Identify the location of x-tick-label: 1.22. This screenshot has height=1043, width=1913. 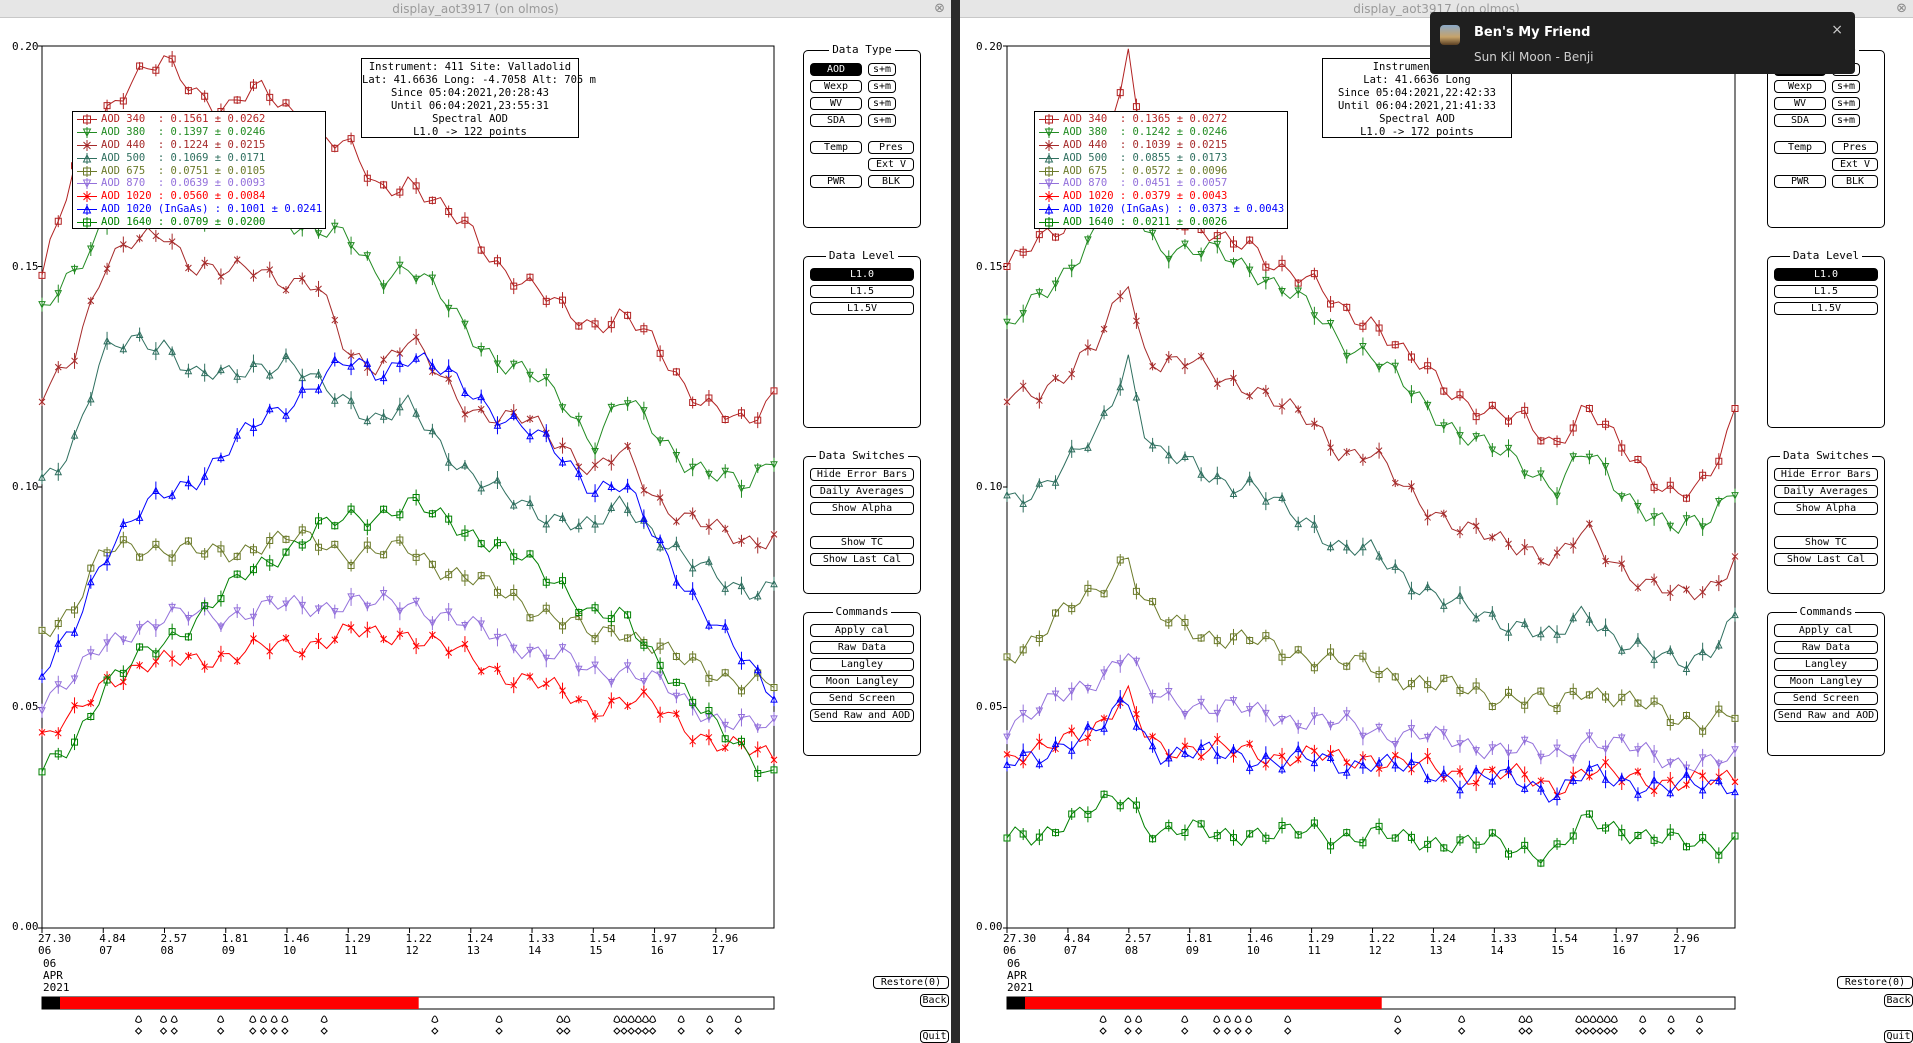
(1382, 938).